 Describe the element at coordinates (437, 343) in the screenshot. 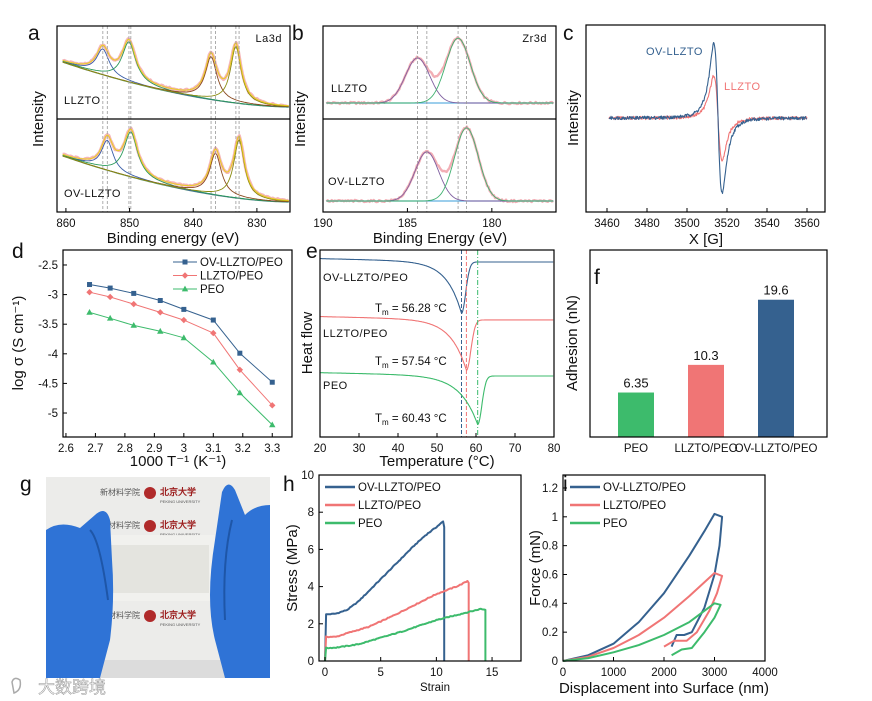

I see `dsc-curve-LLZTO/PEO` at that location.